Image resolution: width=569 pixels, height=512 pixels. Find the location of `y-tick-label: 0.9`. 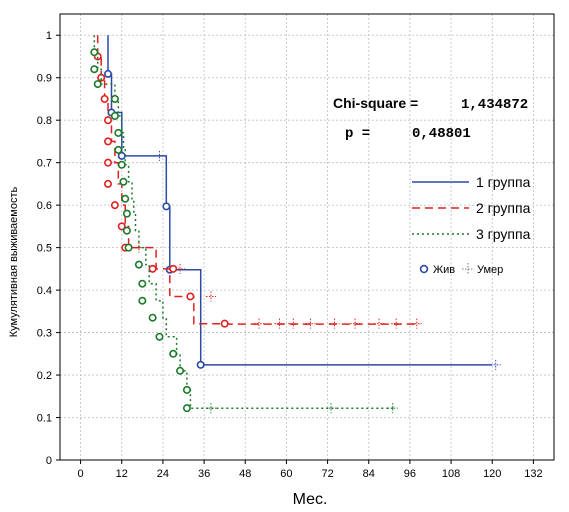

y-tick-label: 0.9 is located at coordinates (44, 79).